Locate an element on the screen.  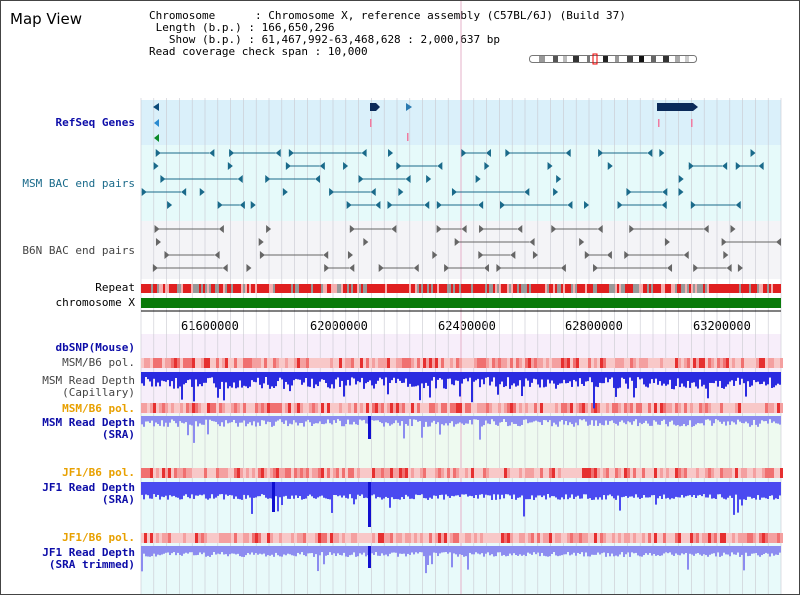
label-msm-read-depth-sra: MSM Read Depth (SRA) is located at coordinates (70, 429).